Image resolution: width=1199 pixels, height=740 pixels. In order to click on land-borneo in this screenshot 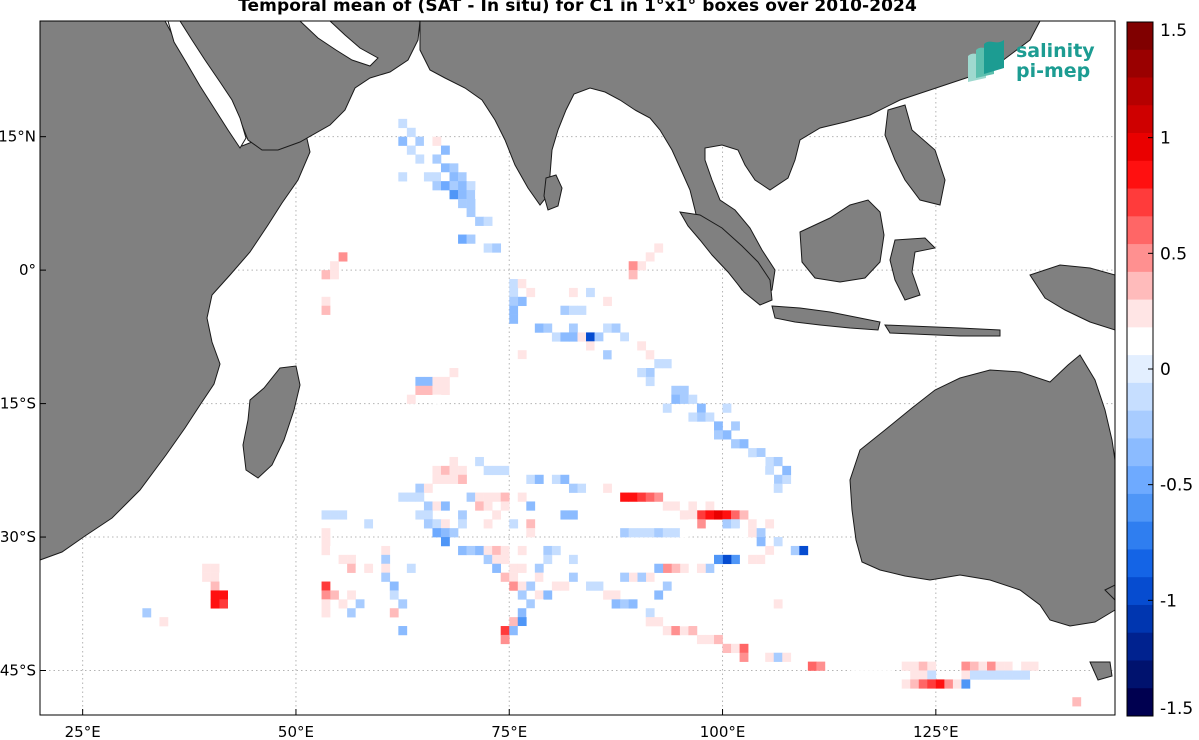, I will do `click(842, 241)`.